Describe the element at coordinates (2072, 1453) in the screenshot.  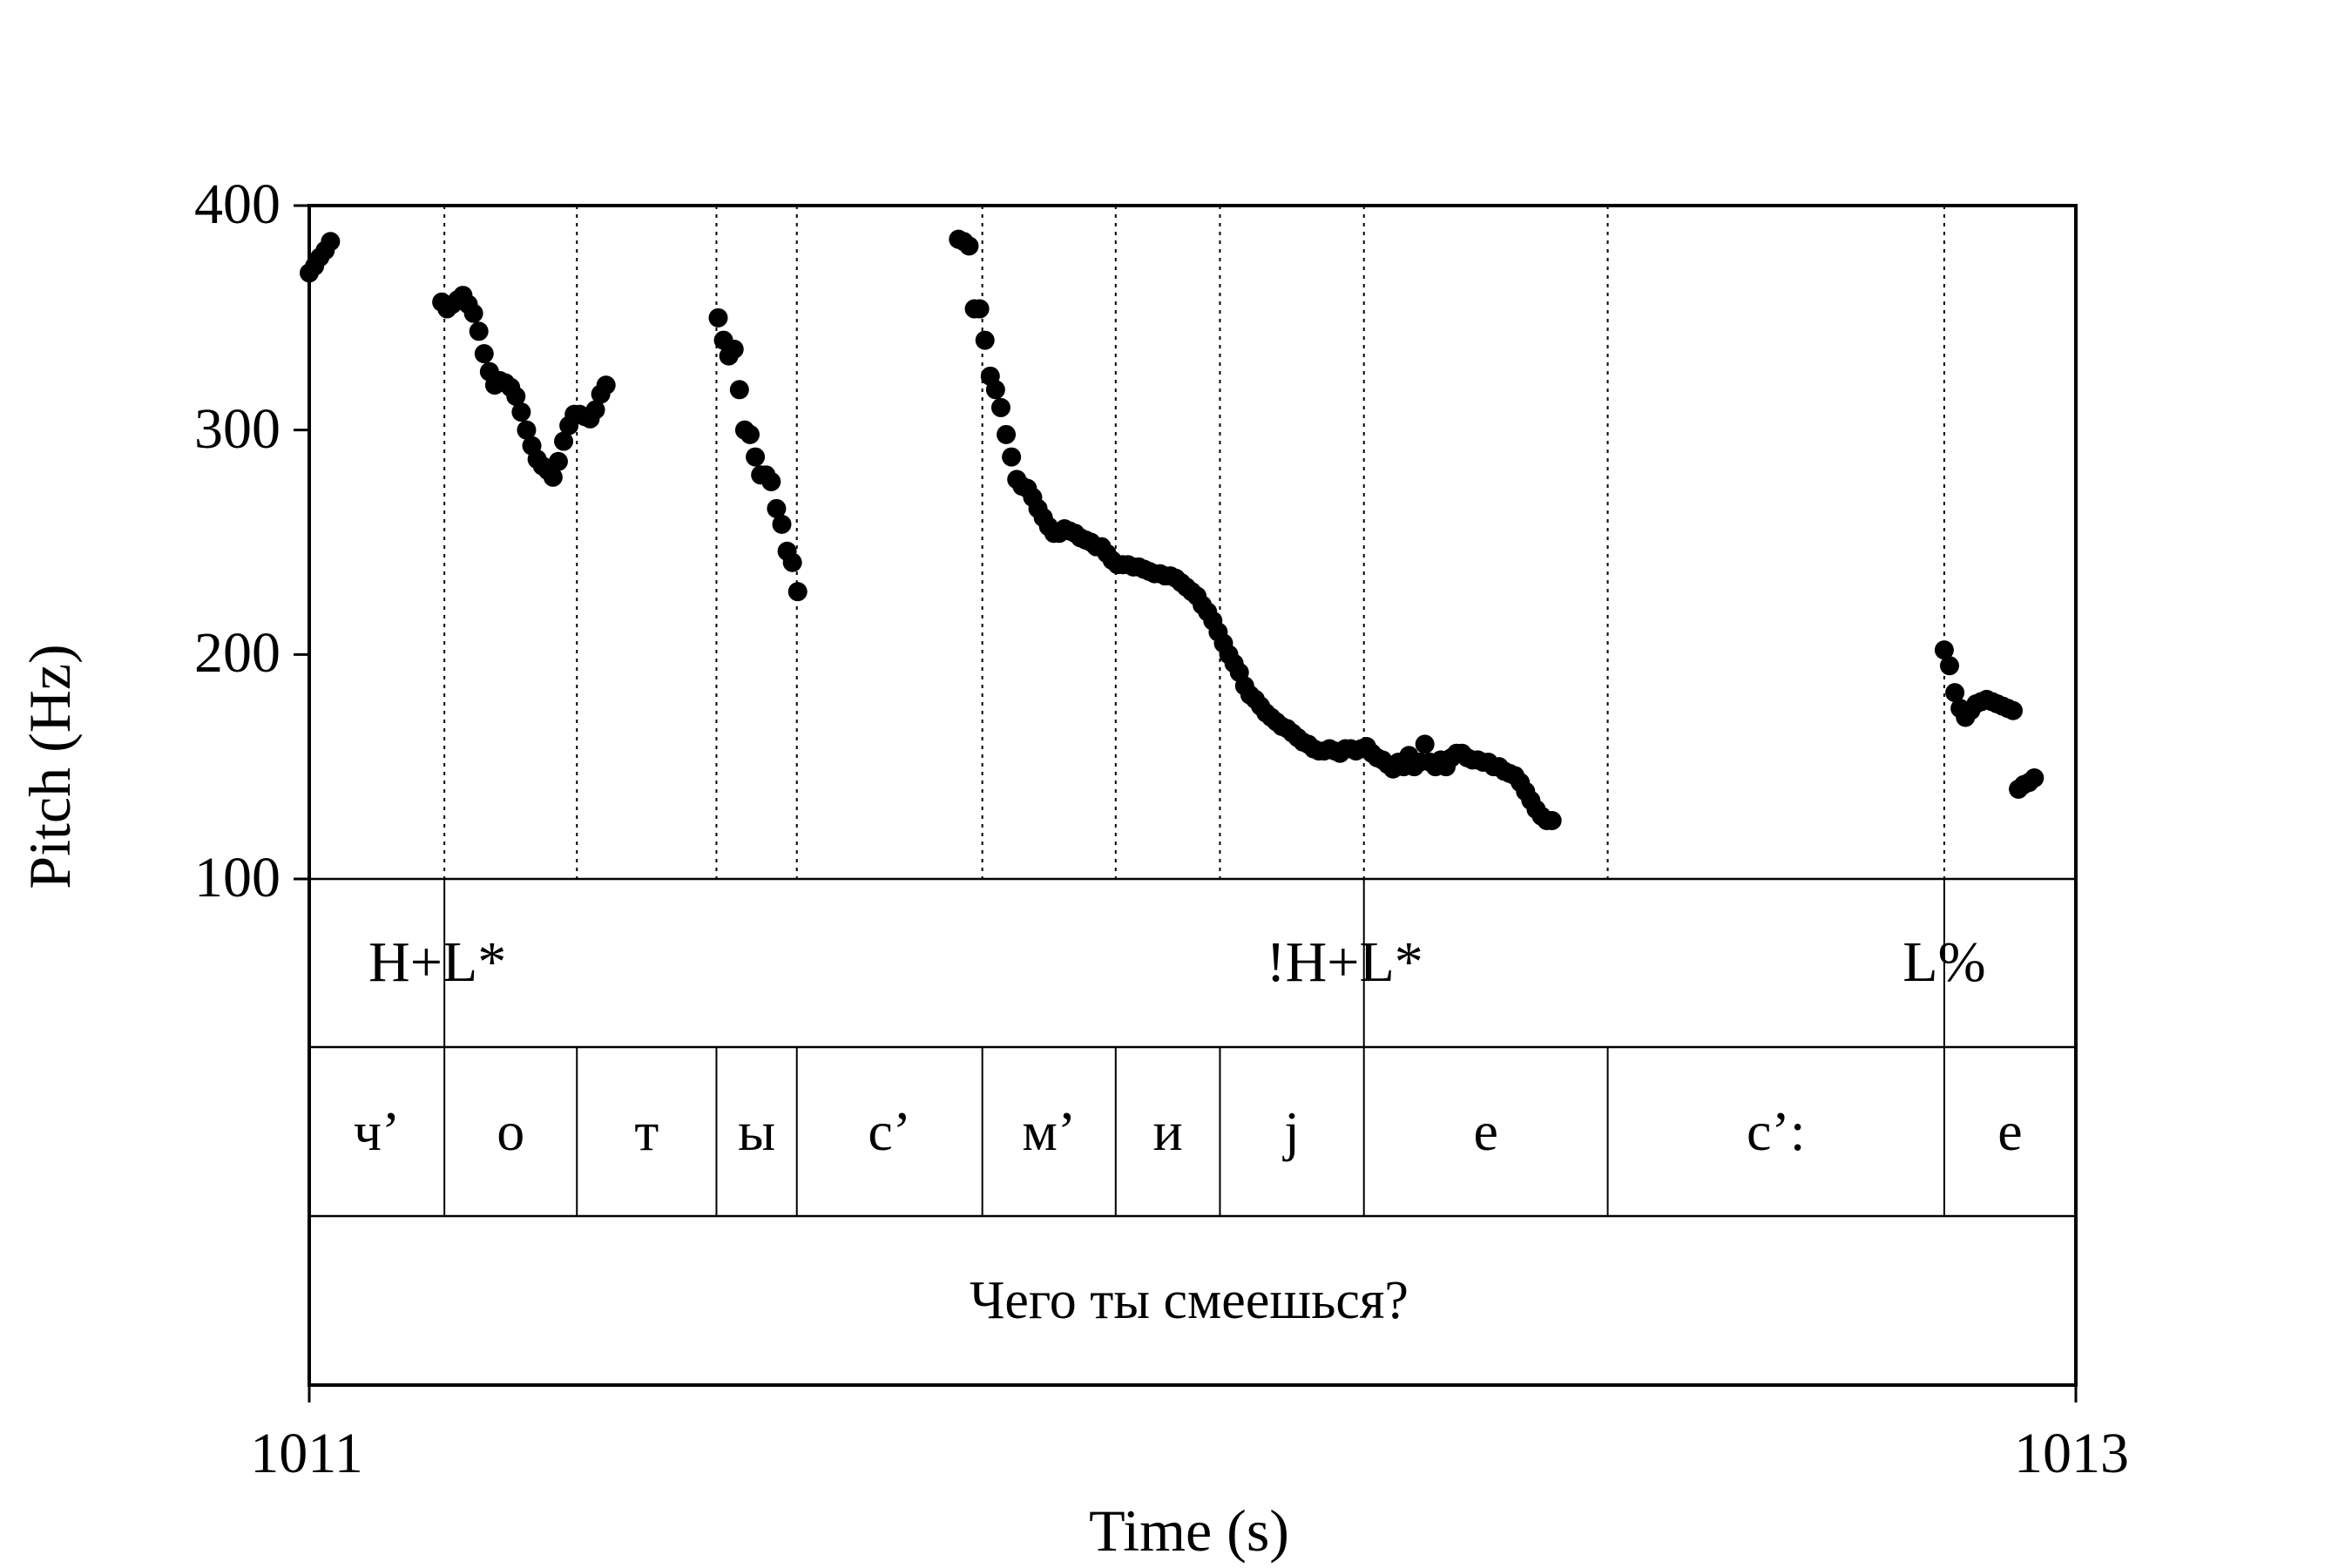
I see `x-tick-label: 1013` at that location.